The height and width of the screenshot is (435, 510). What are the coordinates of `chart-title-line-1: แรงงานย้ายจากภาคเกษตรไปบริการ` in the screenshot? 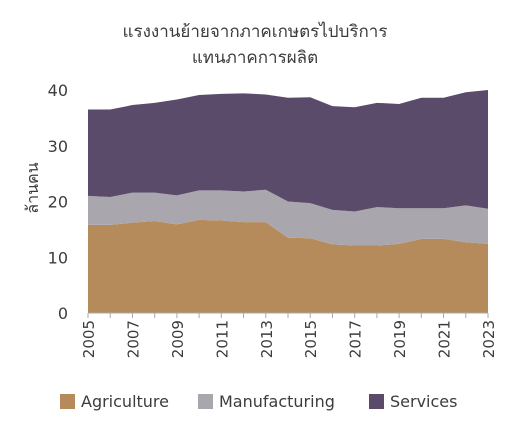 It's located at (255, 32).